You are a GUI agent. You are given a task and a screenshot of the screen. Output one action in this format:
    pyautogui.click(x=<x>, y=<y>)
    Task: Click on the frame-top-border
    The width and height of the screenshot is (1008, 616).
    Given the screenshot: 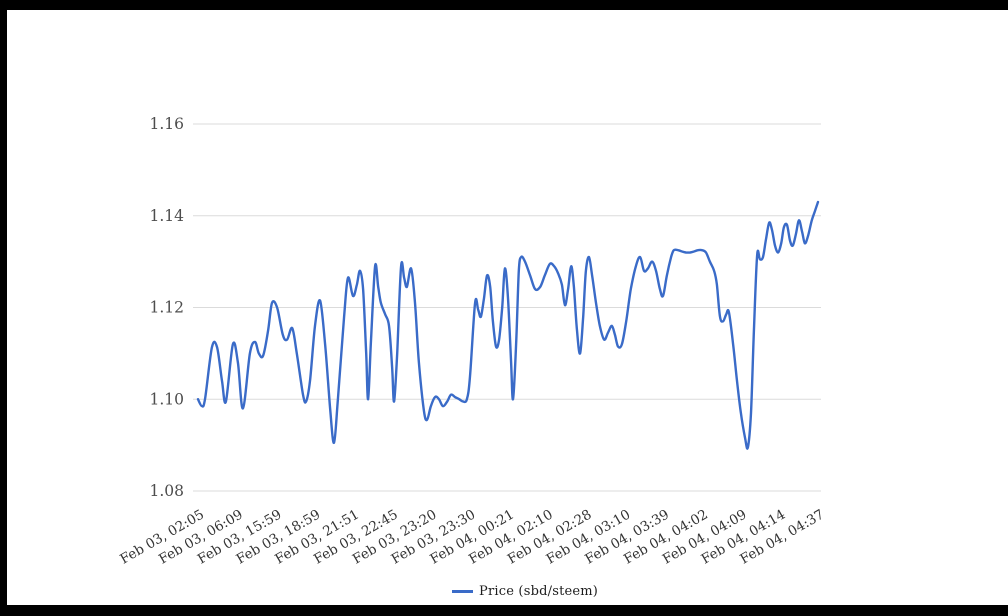 What is the action you would take?
    pyautogui.click(x=504, y=5)
    